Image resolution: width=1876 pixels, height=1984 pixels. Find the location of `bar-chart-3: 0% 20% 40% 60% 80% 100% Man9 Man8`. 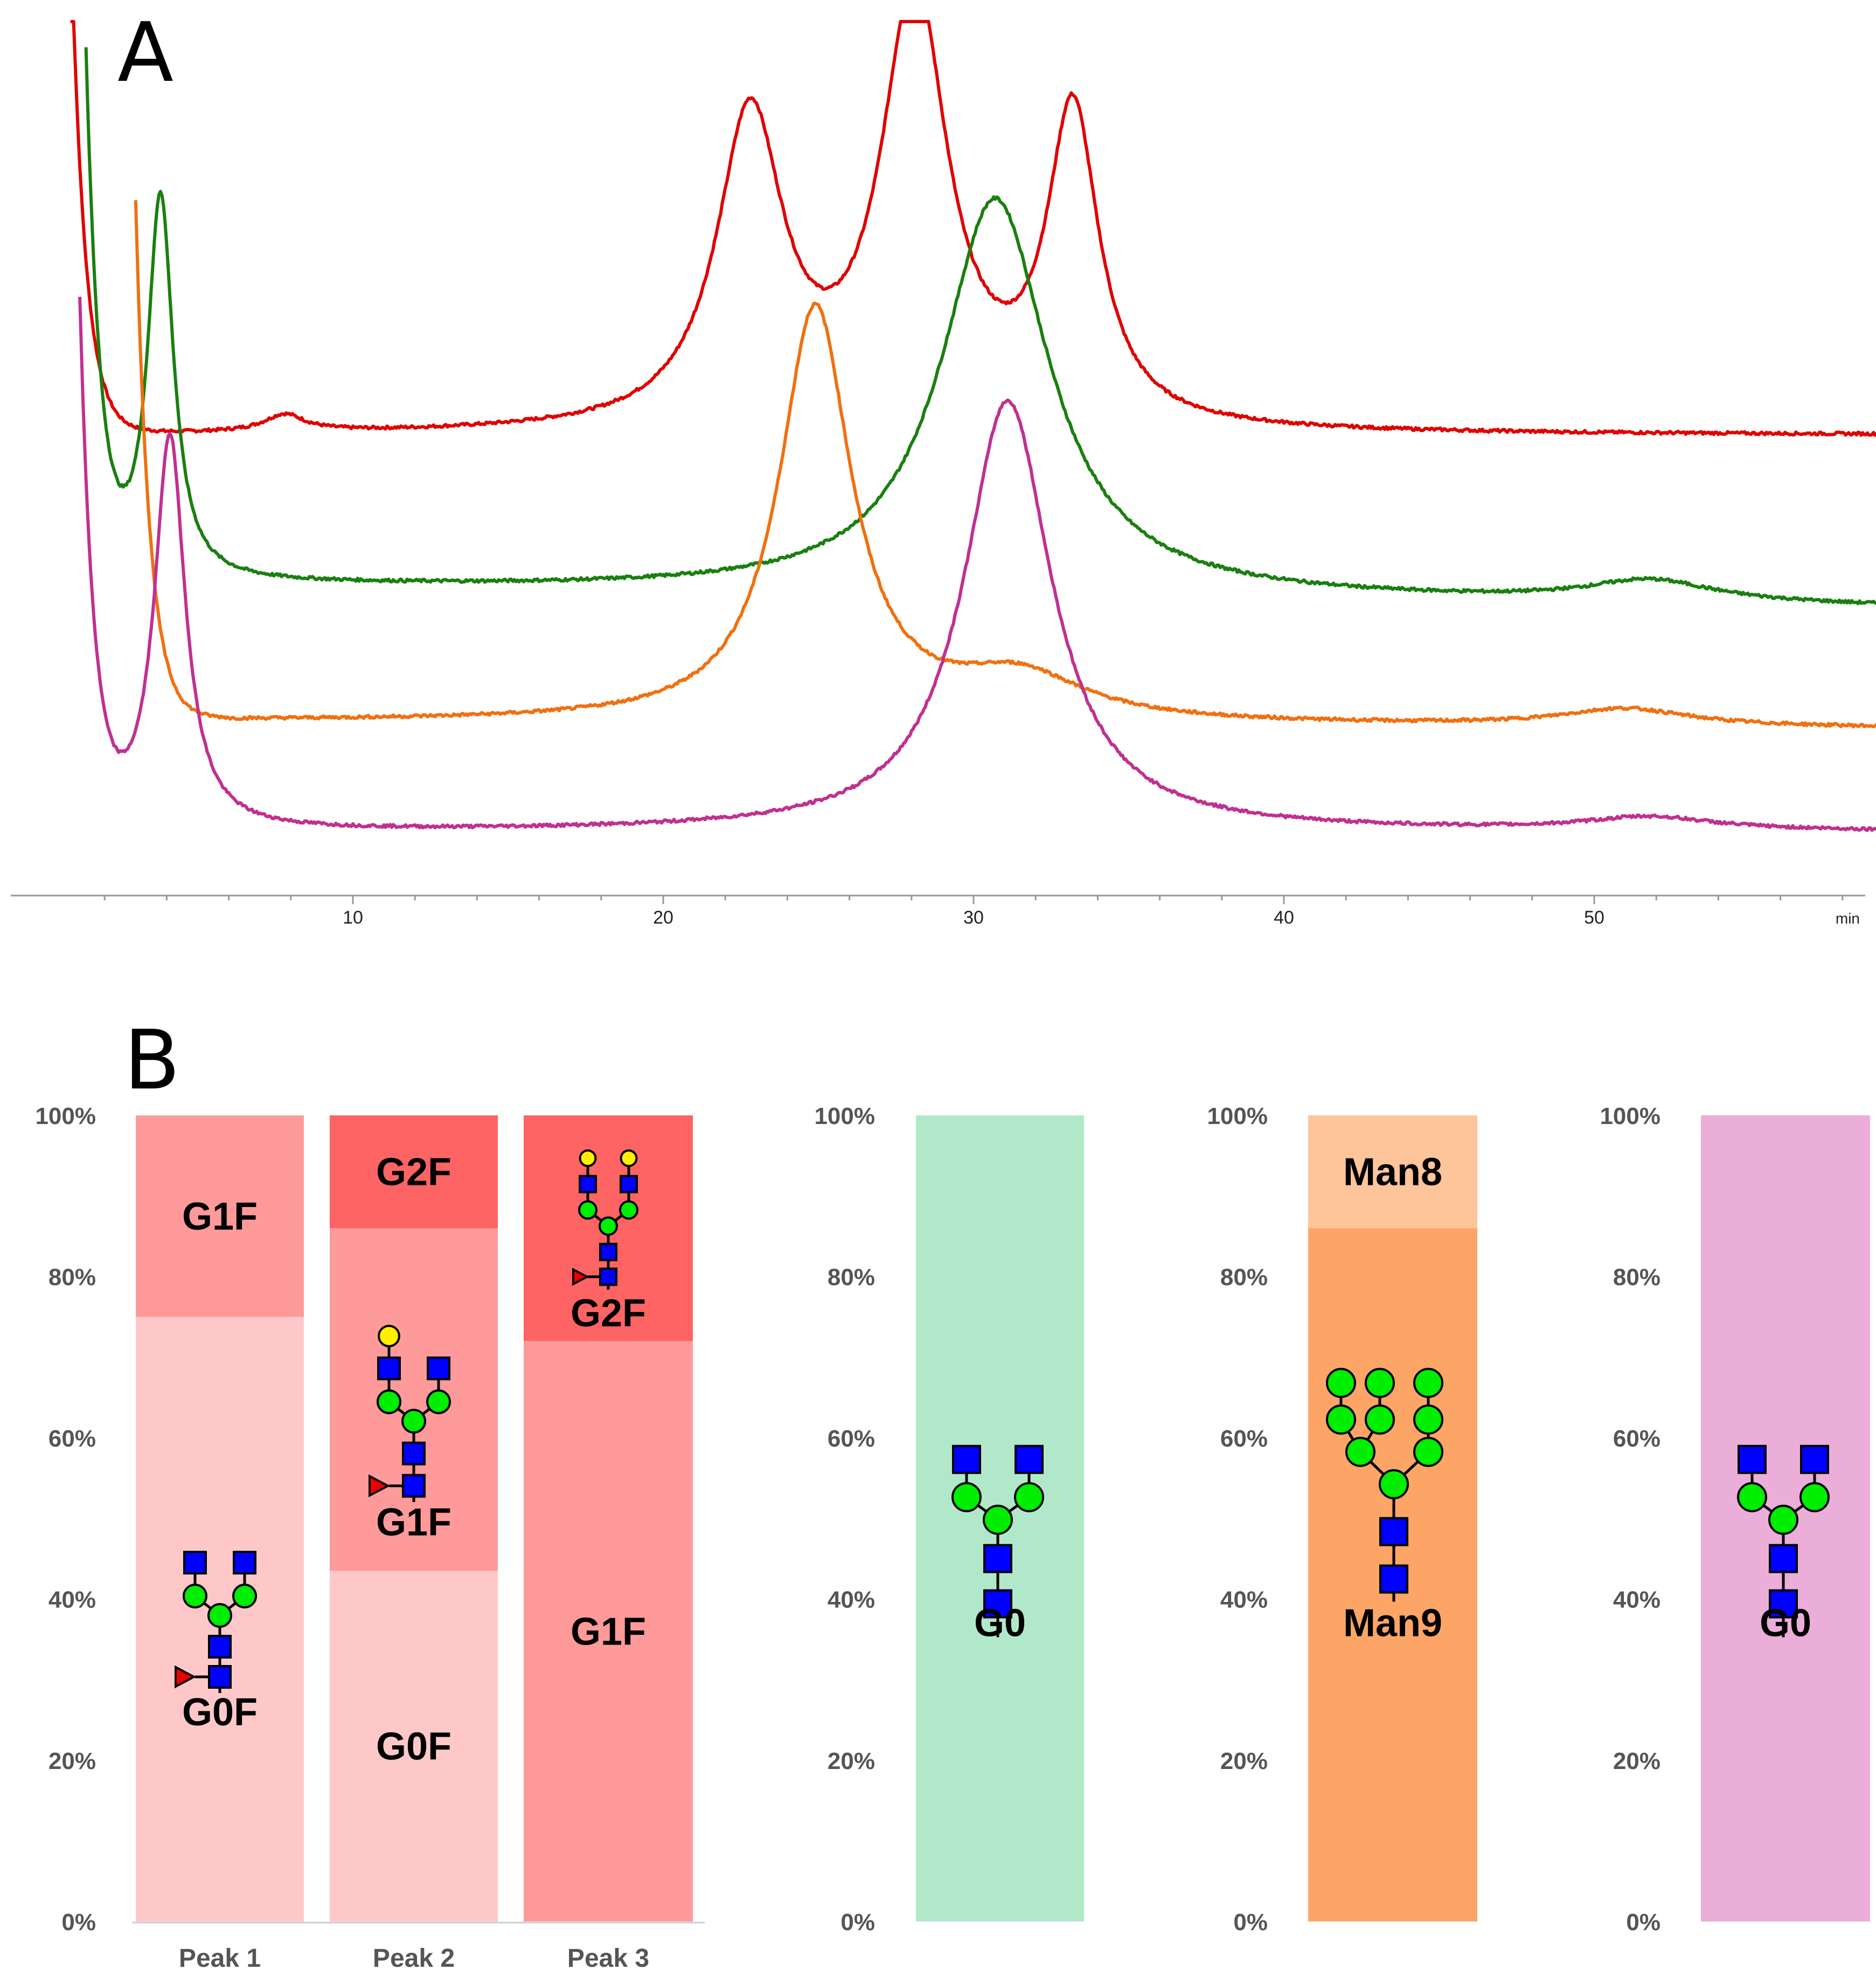

bar-chart-3: 0% 20% 40% 60% 80% 100% Man9 Man8 is located at coordinates (1342, 1519).